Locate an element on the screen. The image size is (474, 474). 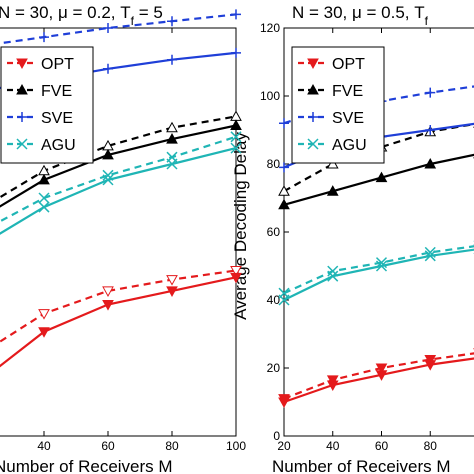
right-chart-title: N = 30, μ = 0.5, Tf is located at coordinates (360, 15).